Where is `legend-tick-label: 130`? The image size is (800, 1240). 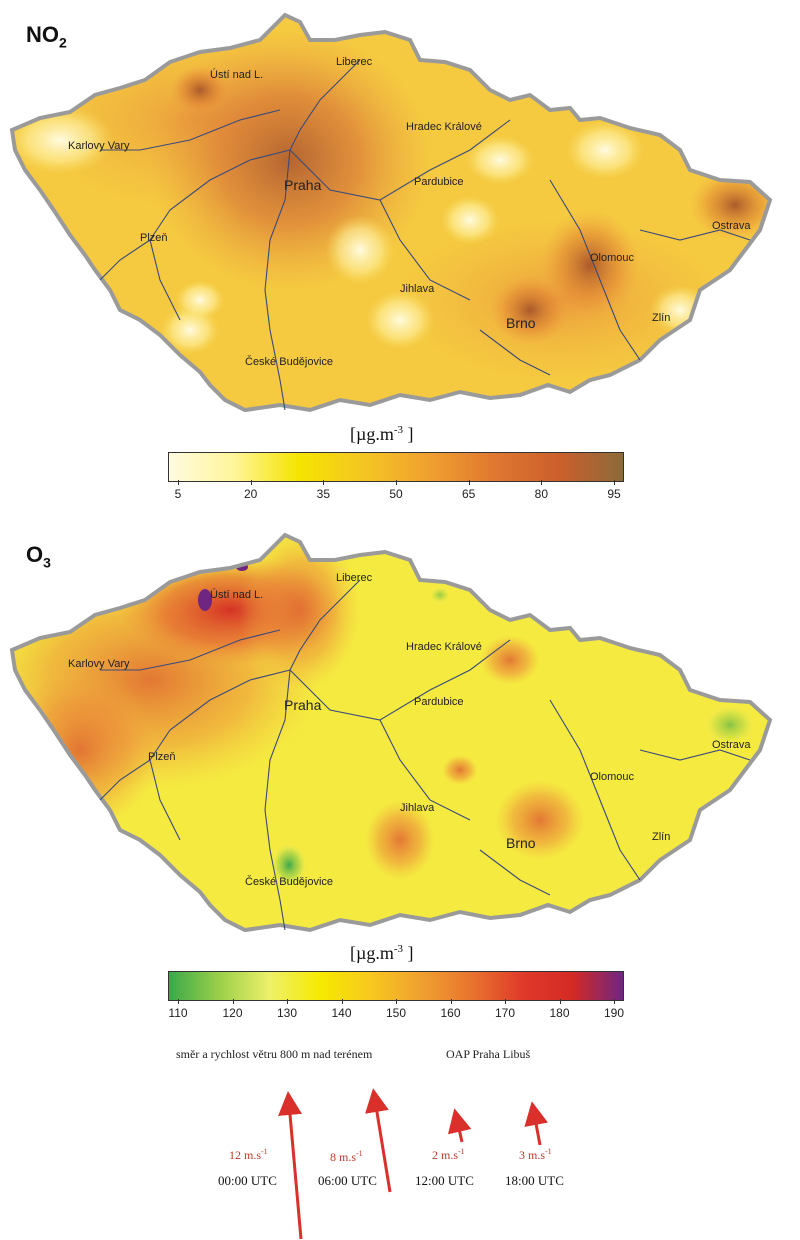 legend-tick-label: 130 is located at coordinates (287, 1013).